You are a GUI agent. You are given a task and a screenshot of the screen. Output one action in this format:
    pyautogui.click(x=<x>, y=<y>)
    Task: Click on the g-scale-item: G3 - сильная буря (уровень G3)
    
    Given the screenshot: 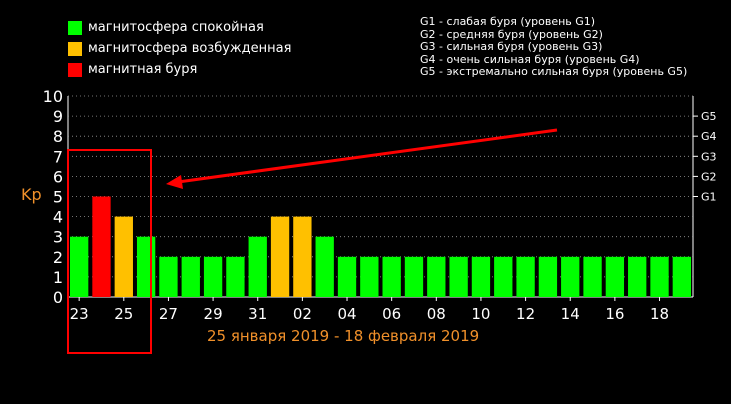 What is the action you would take?
    pyautogui.click(x=511, y=46)
    